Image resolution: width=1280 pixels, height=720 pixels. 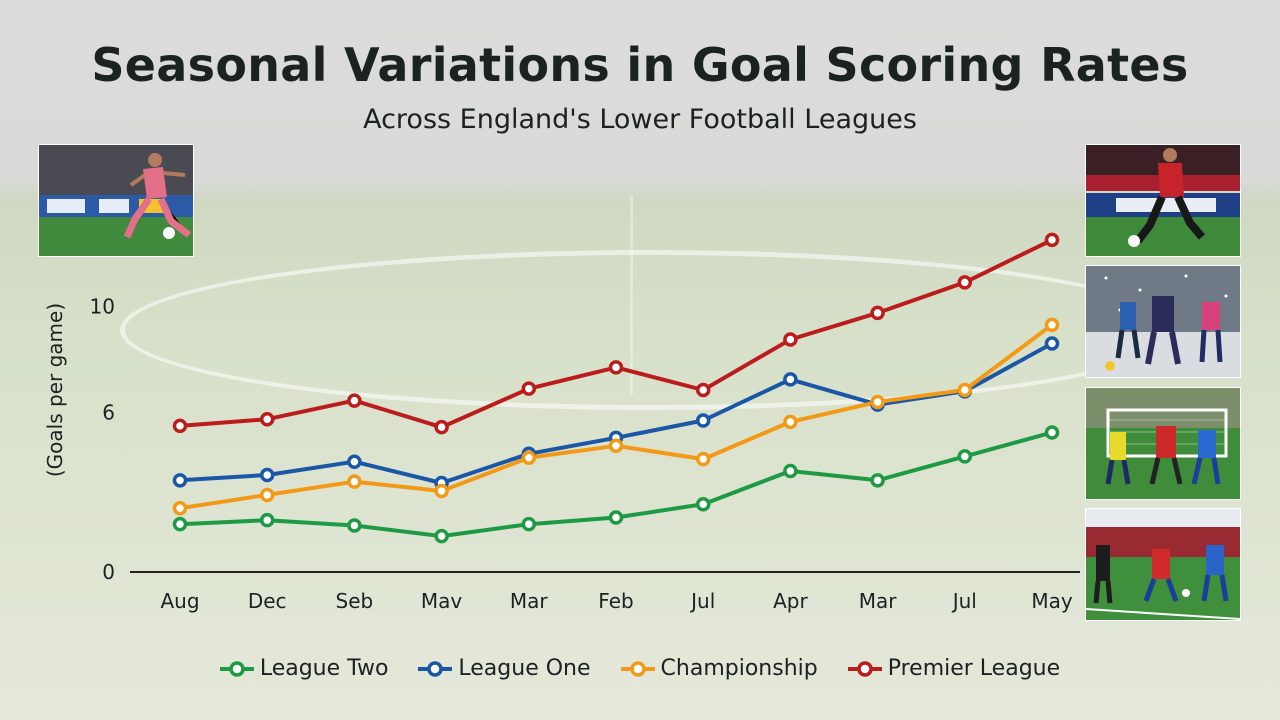 I want to click on legend-label-league-one: League One, so click(x=524, y=668).